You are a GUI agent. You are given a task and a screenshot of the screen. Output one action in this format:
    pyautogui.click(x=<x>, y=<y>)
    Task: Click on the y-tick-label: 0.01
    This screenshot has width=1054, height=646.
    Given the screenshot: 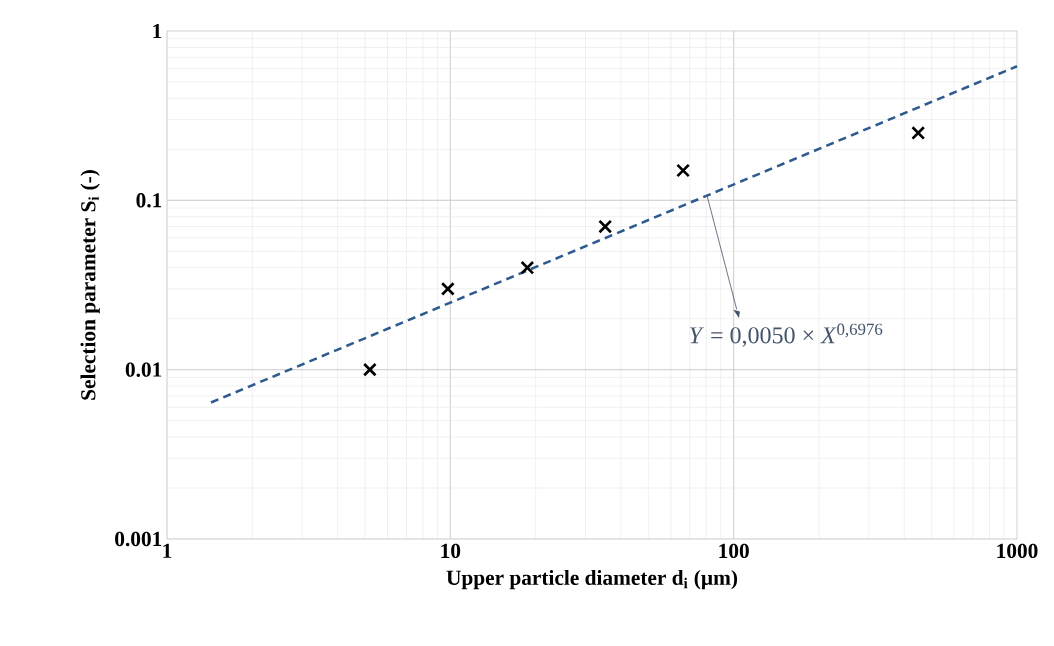 What is the action you would take?
    pyautogui.click(x=143, y=369)
    